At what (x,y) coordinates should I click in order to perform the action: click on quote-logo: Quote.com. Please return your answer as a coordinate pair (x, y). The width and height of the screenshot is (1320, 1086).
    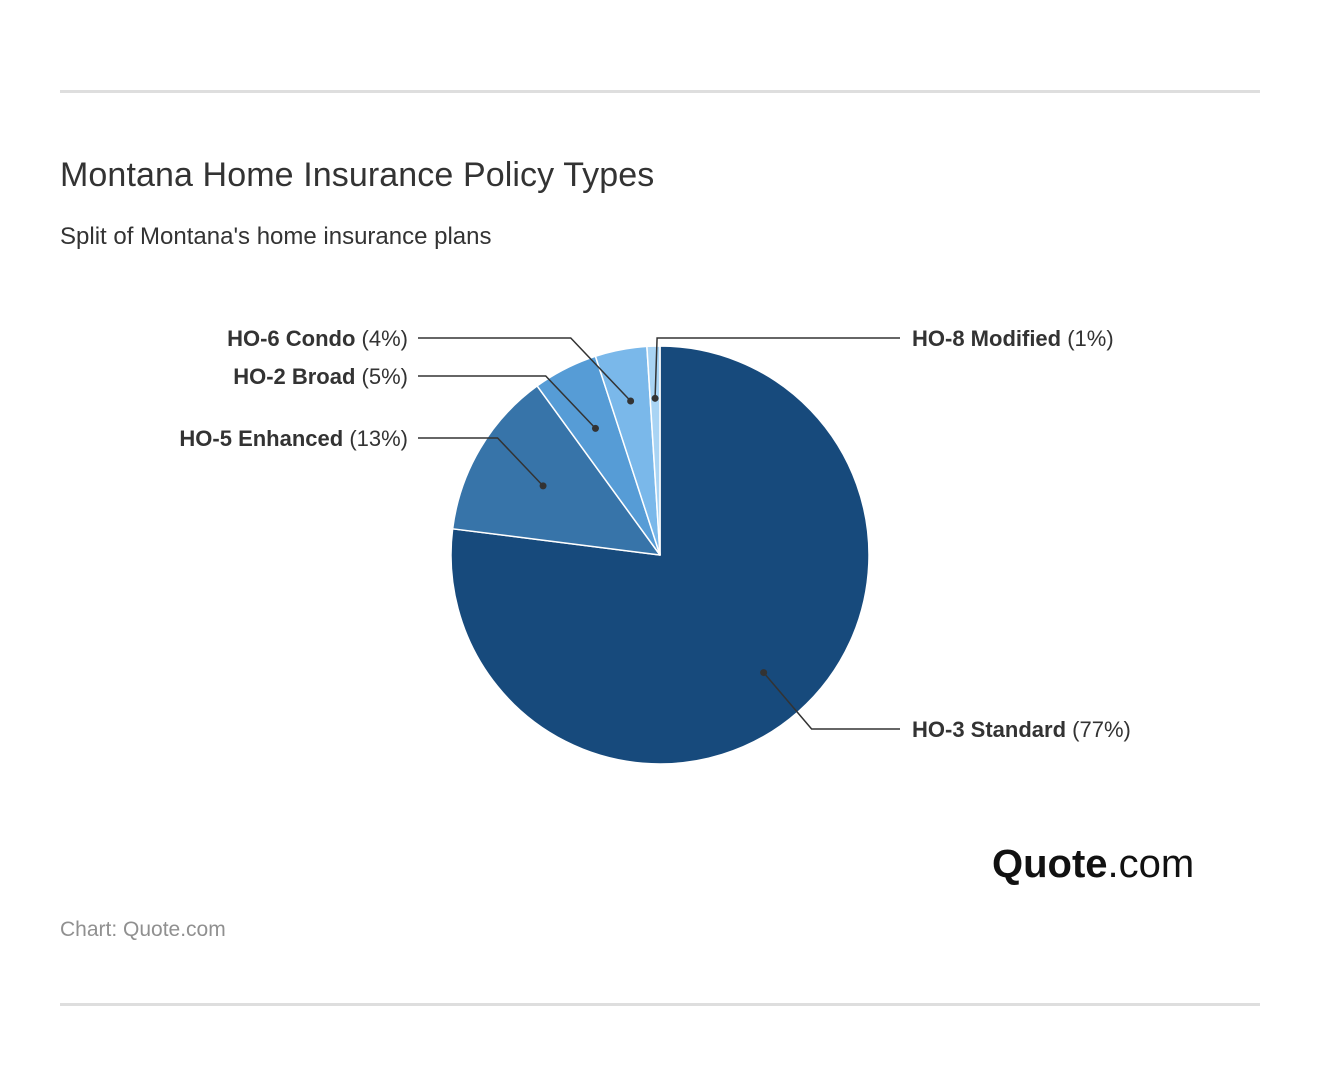
    Looking at the image, I should click on (1093, 864).